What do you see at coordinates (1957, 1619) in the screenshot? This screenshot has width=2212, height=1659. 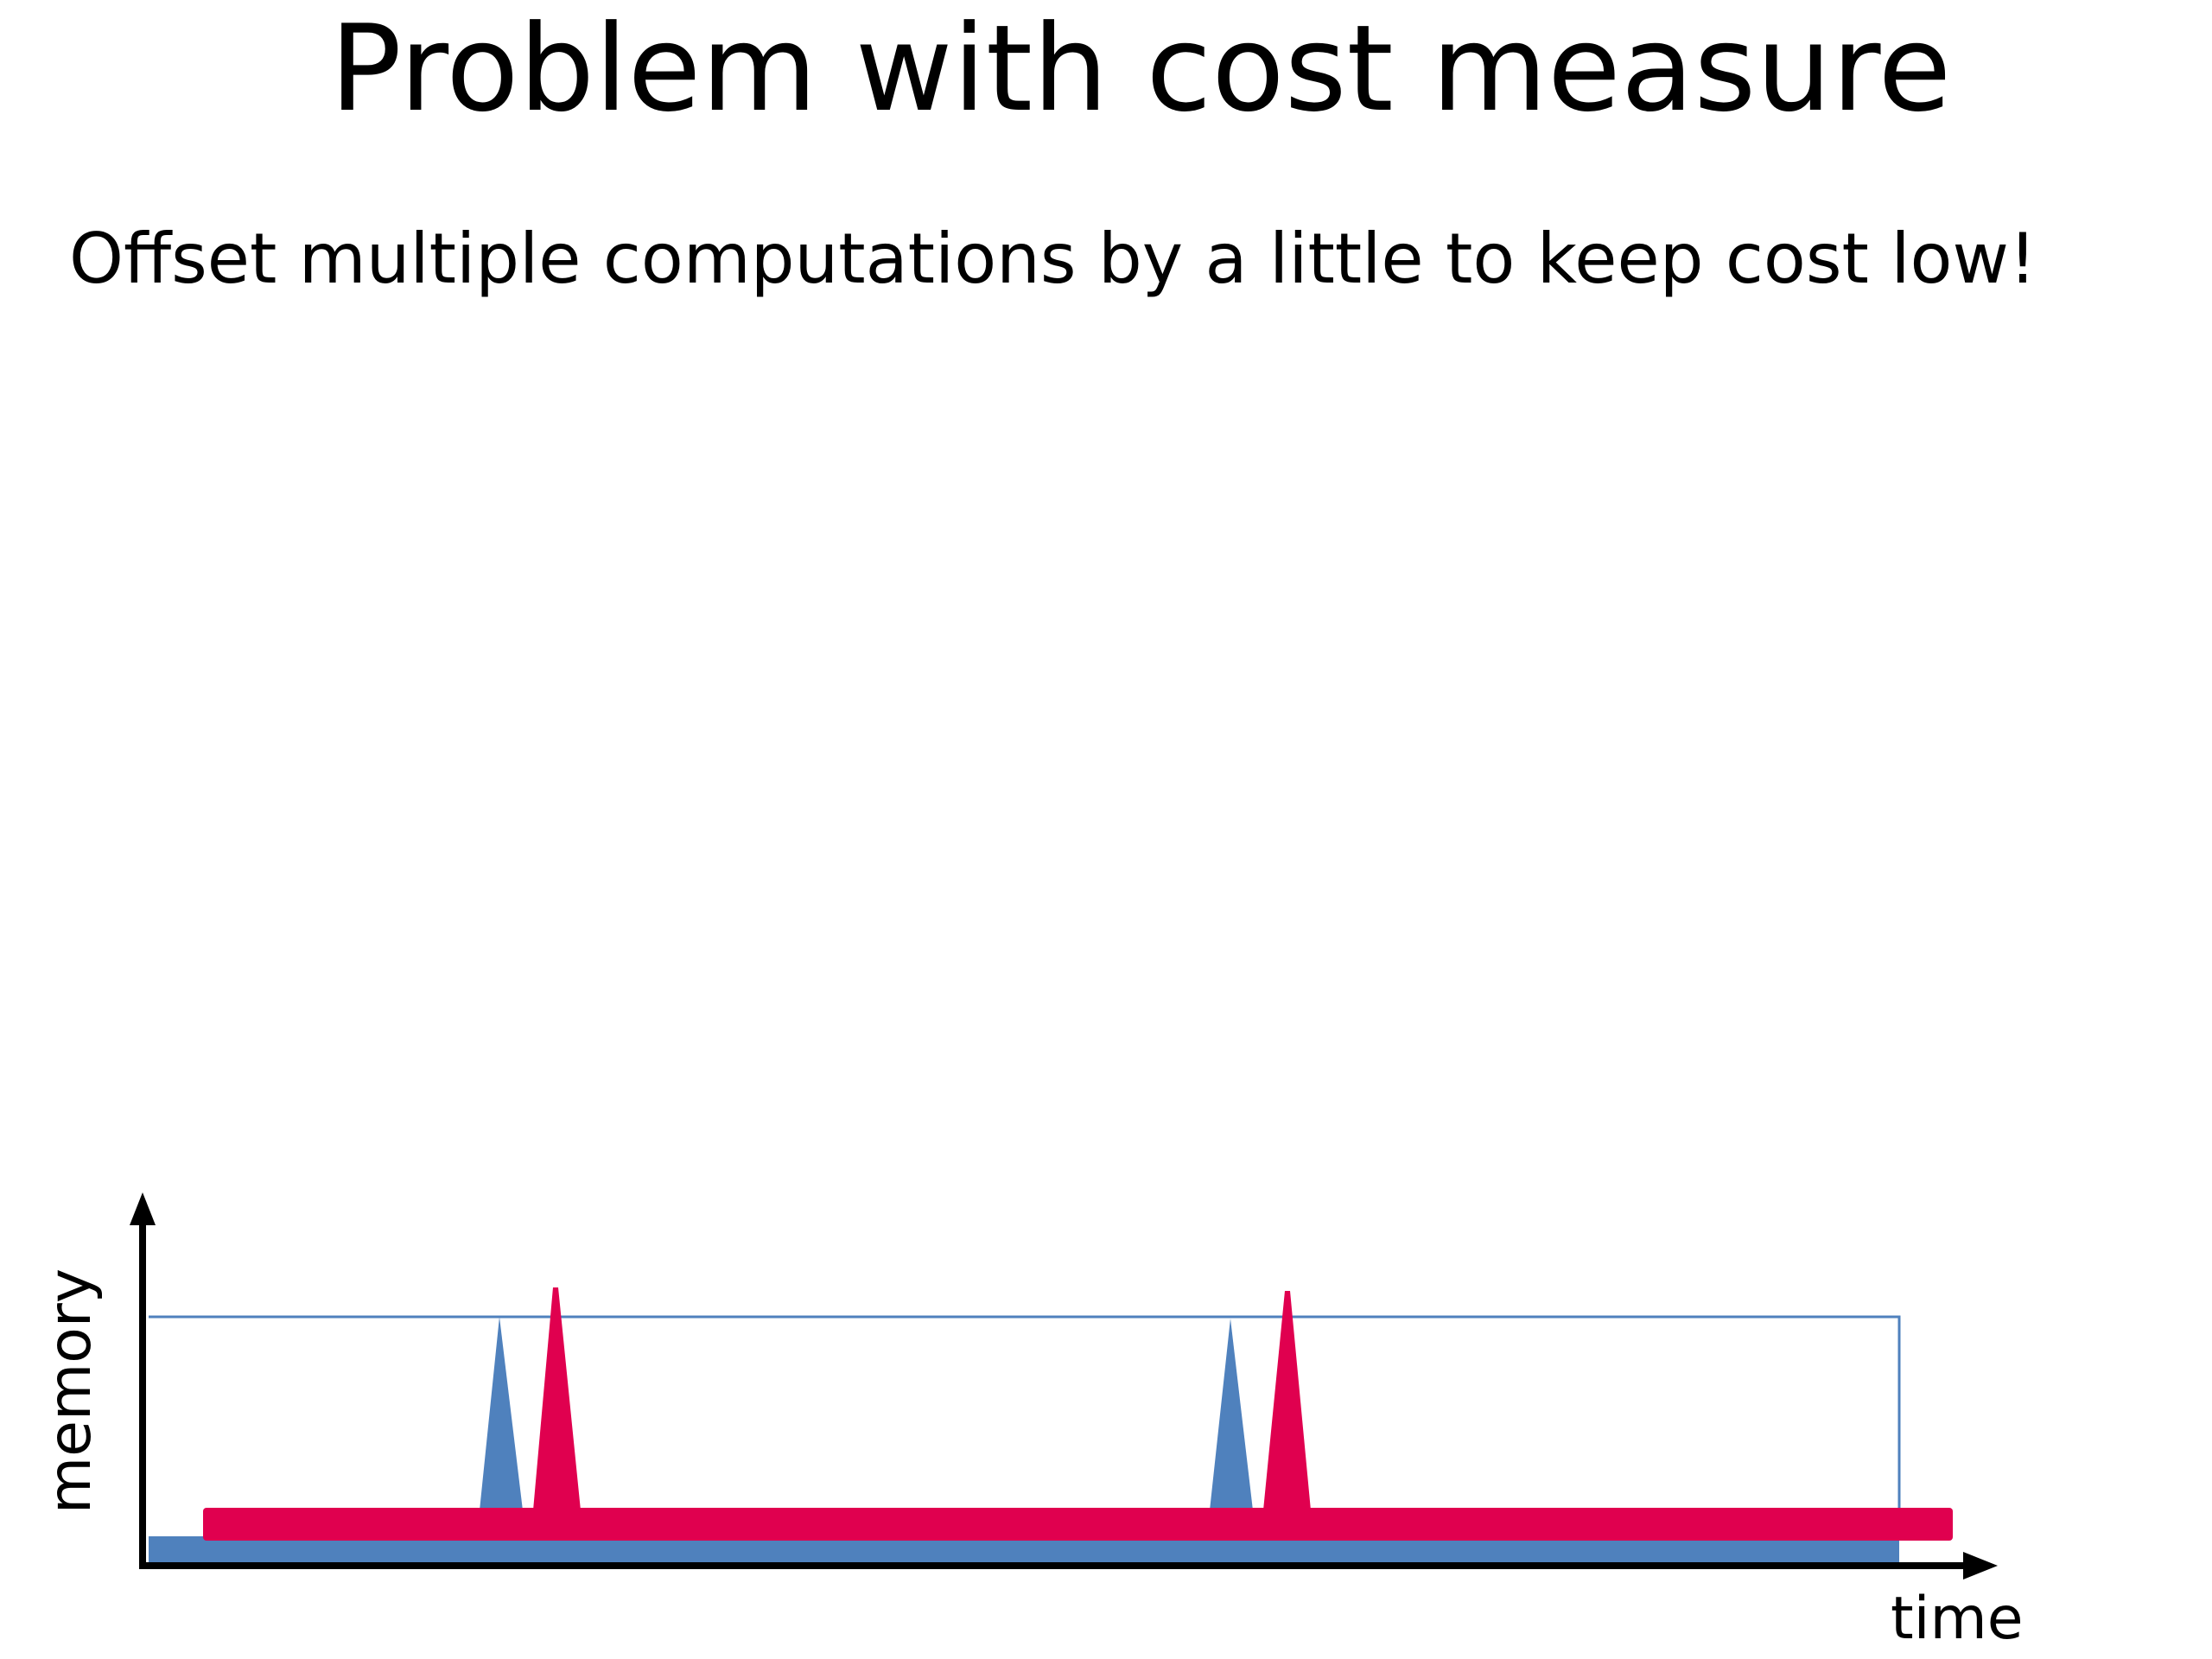 I see `x-axis-label: time` at bounding box center [1957, 1619].